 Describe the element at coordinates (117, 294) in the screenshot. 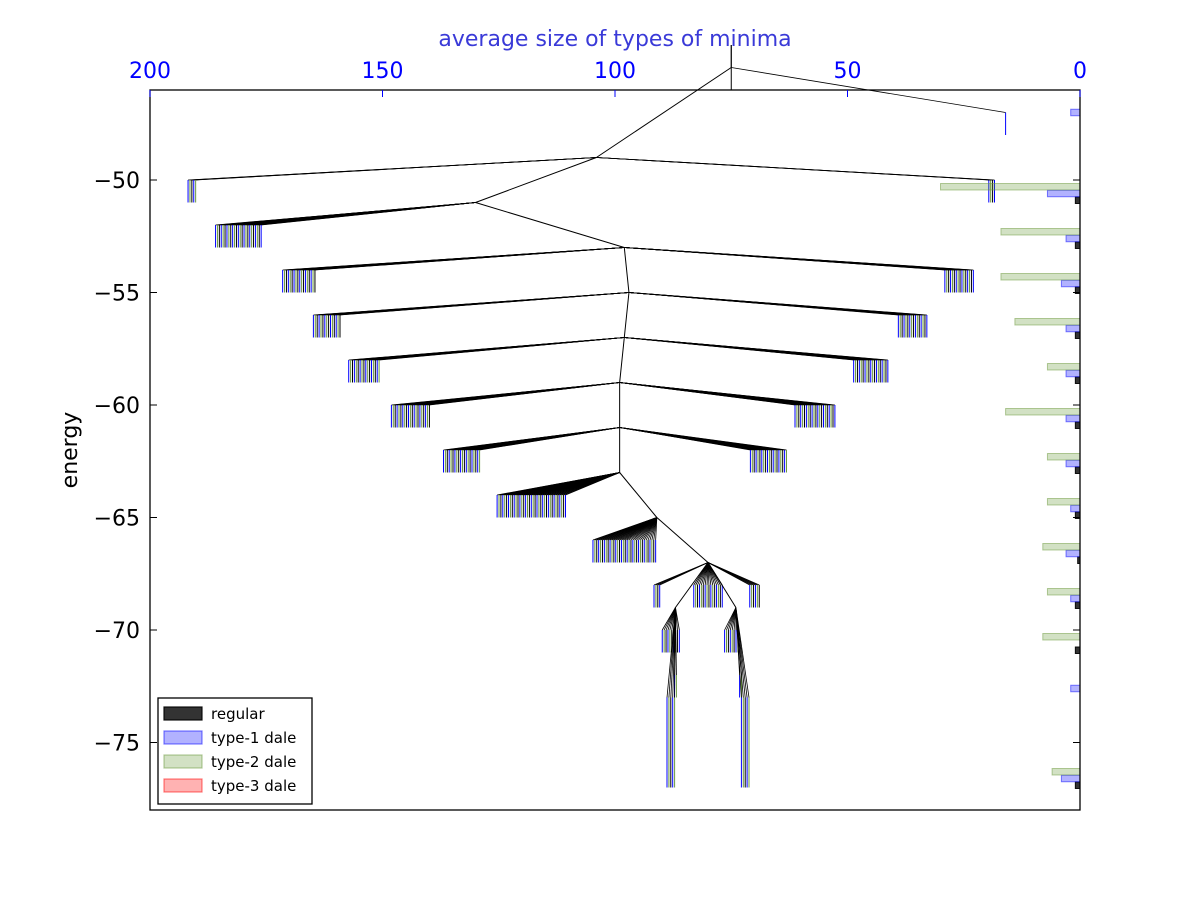

I see `y-tick-label: −55` at that location.